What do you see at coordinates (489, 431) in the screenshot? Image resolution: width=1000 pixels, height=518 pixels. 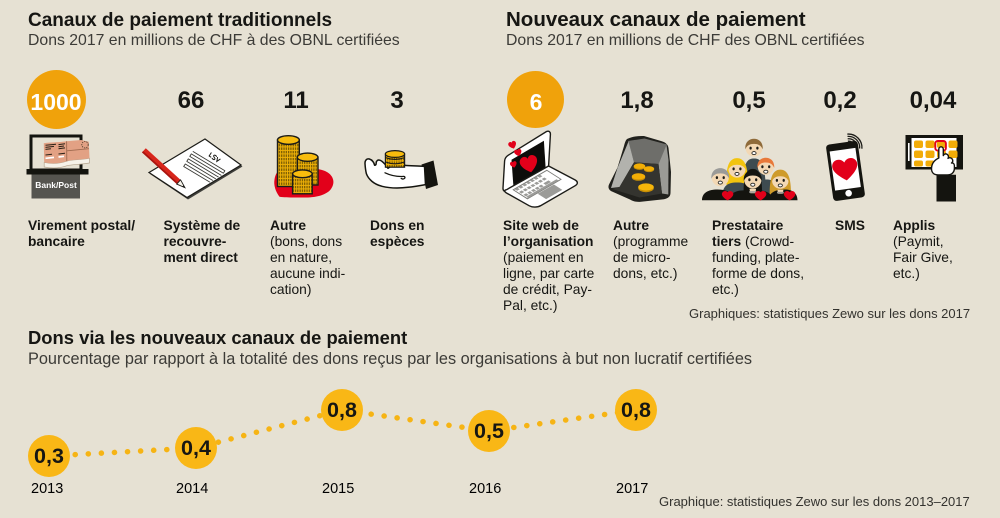 I see `svg-text: 0,5` at bounding box center [489, 431].